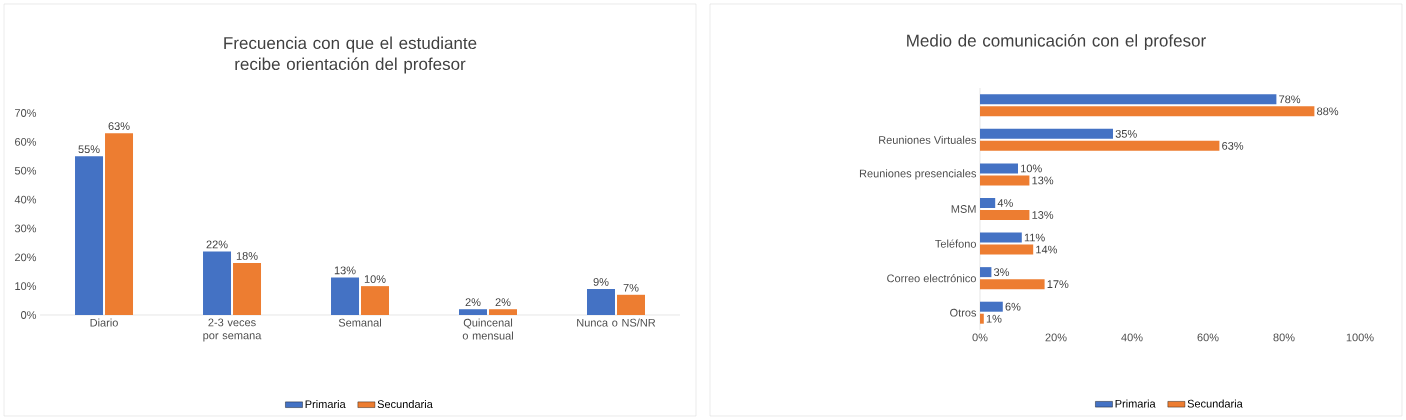  I want to click on x-tick-label: 0%, so click(980, 337).